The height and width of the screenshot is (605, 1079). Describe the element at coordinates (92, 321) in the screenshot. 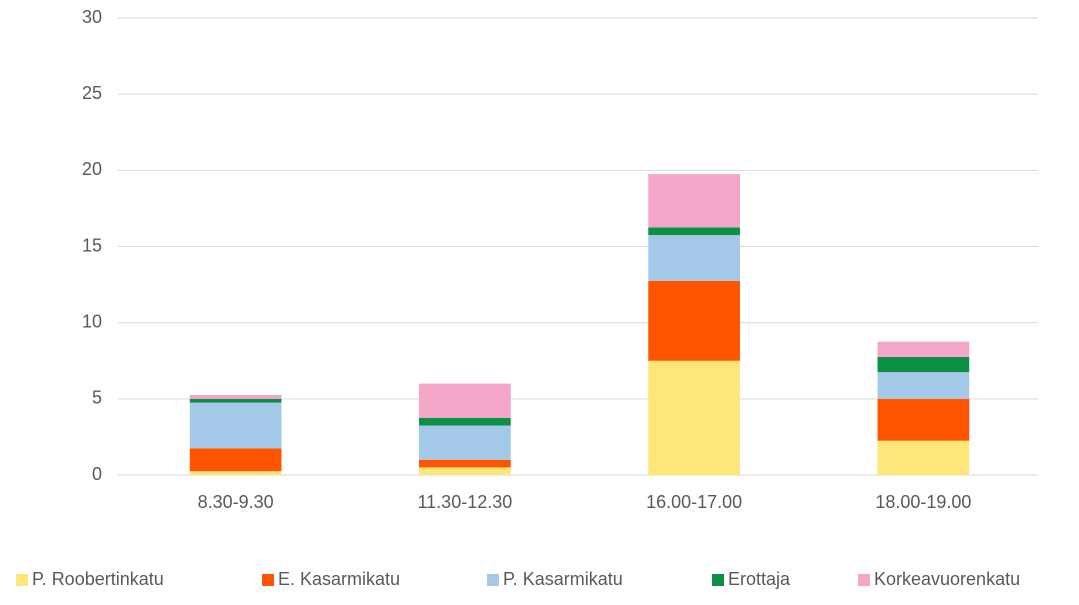

I see `y-tick-label: 10` at that location.